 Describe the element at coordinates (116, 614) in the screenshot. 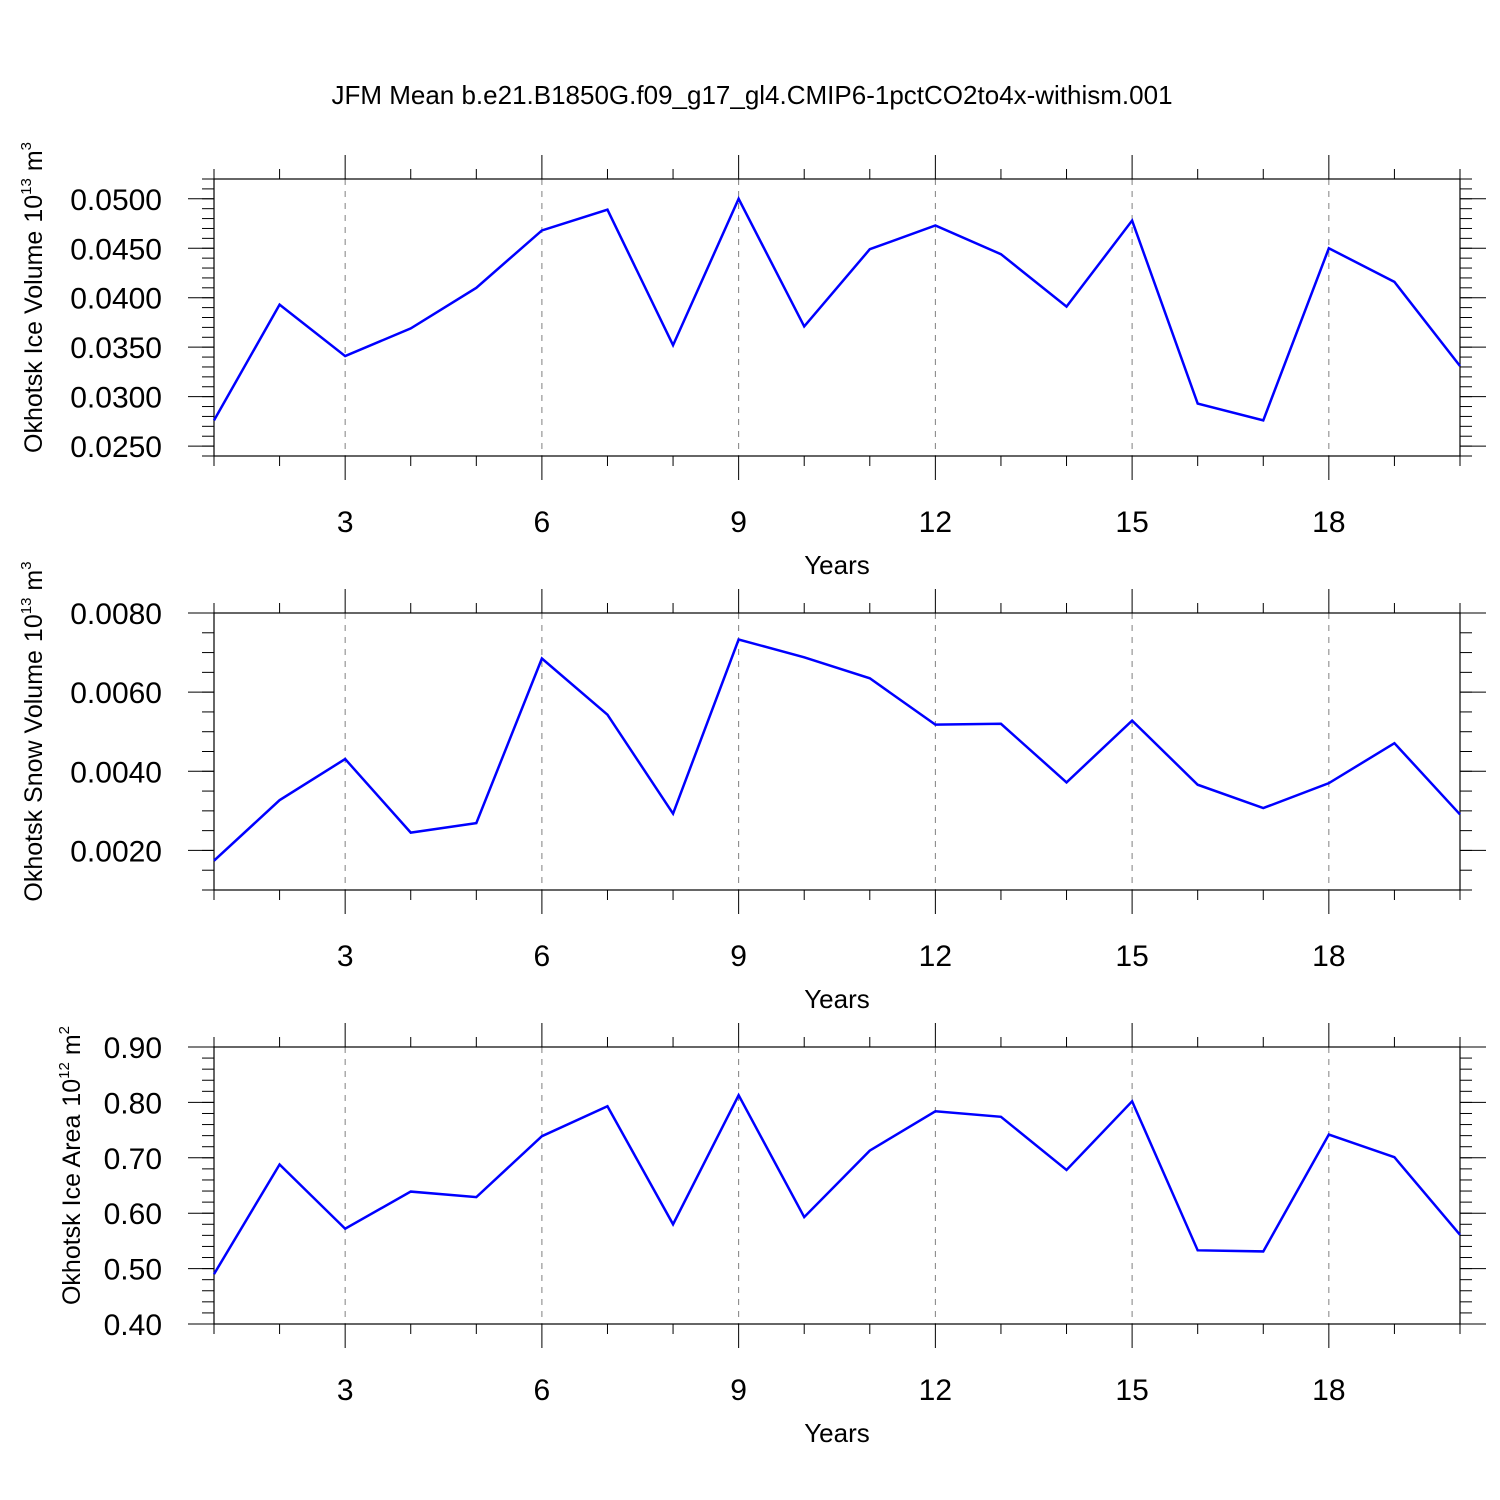

I see `y-tick-label: 0.0080` at that location.